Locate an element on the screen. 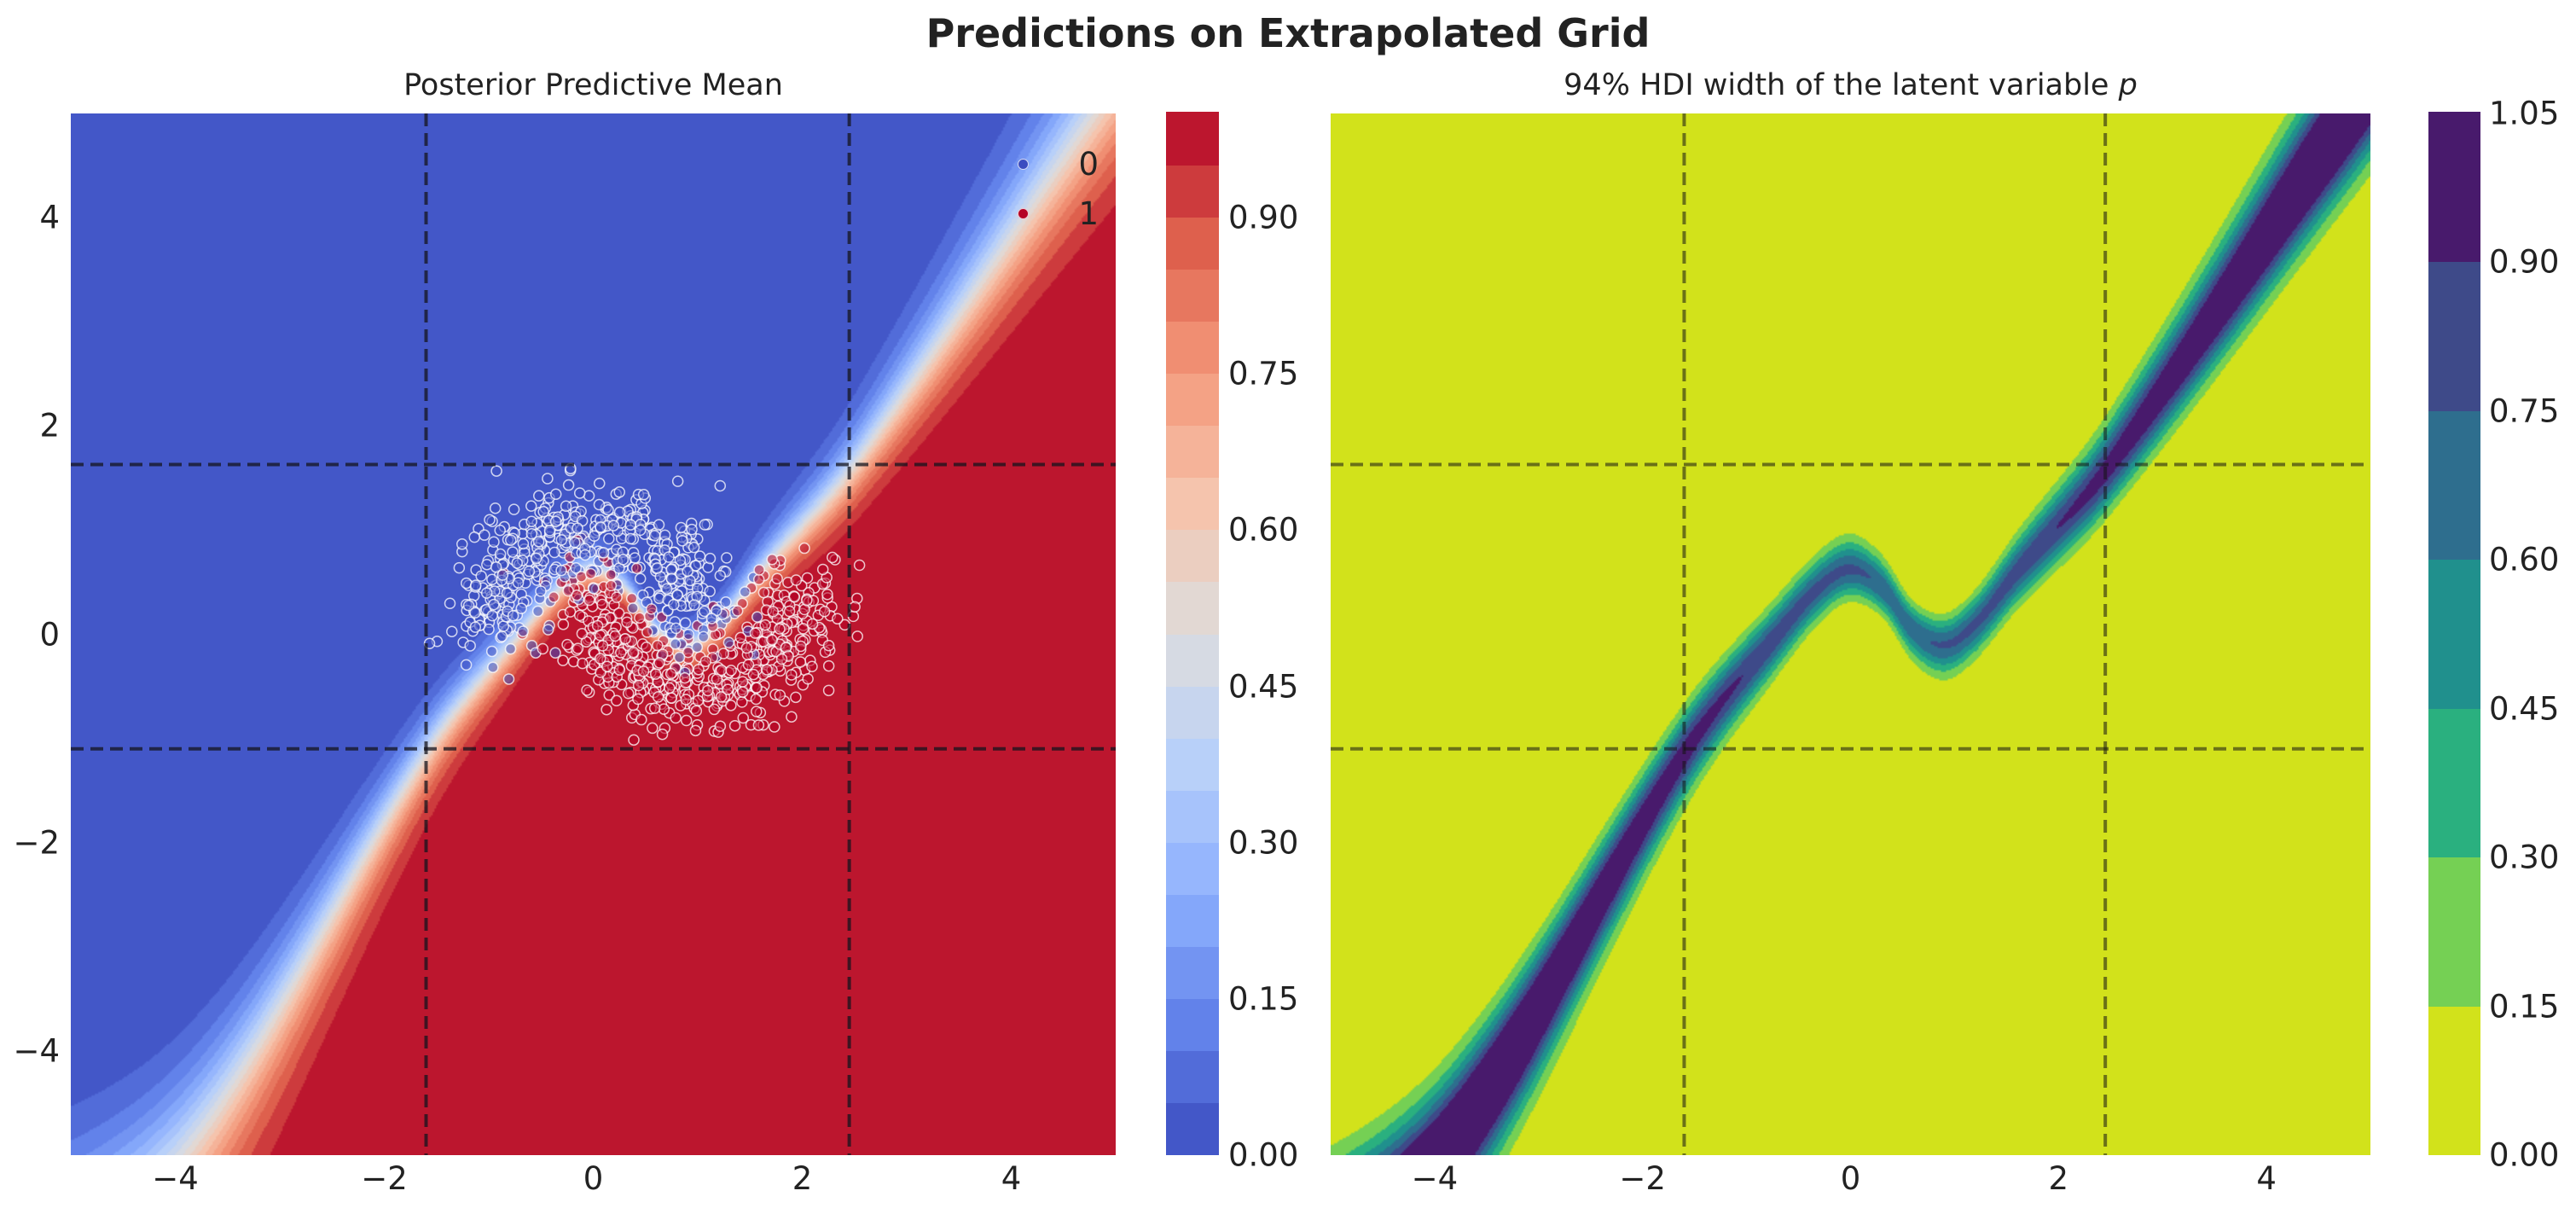 The image size is (2576, 1214). colorbar-tick-label: 1.05 is located at coordinates (2524, 113).